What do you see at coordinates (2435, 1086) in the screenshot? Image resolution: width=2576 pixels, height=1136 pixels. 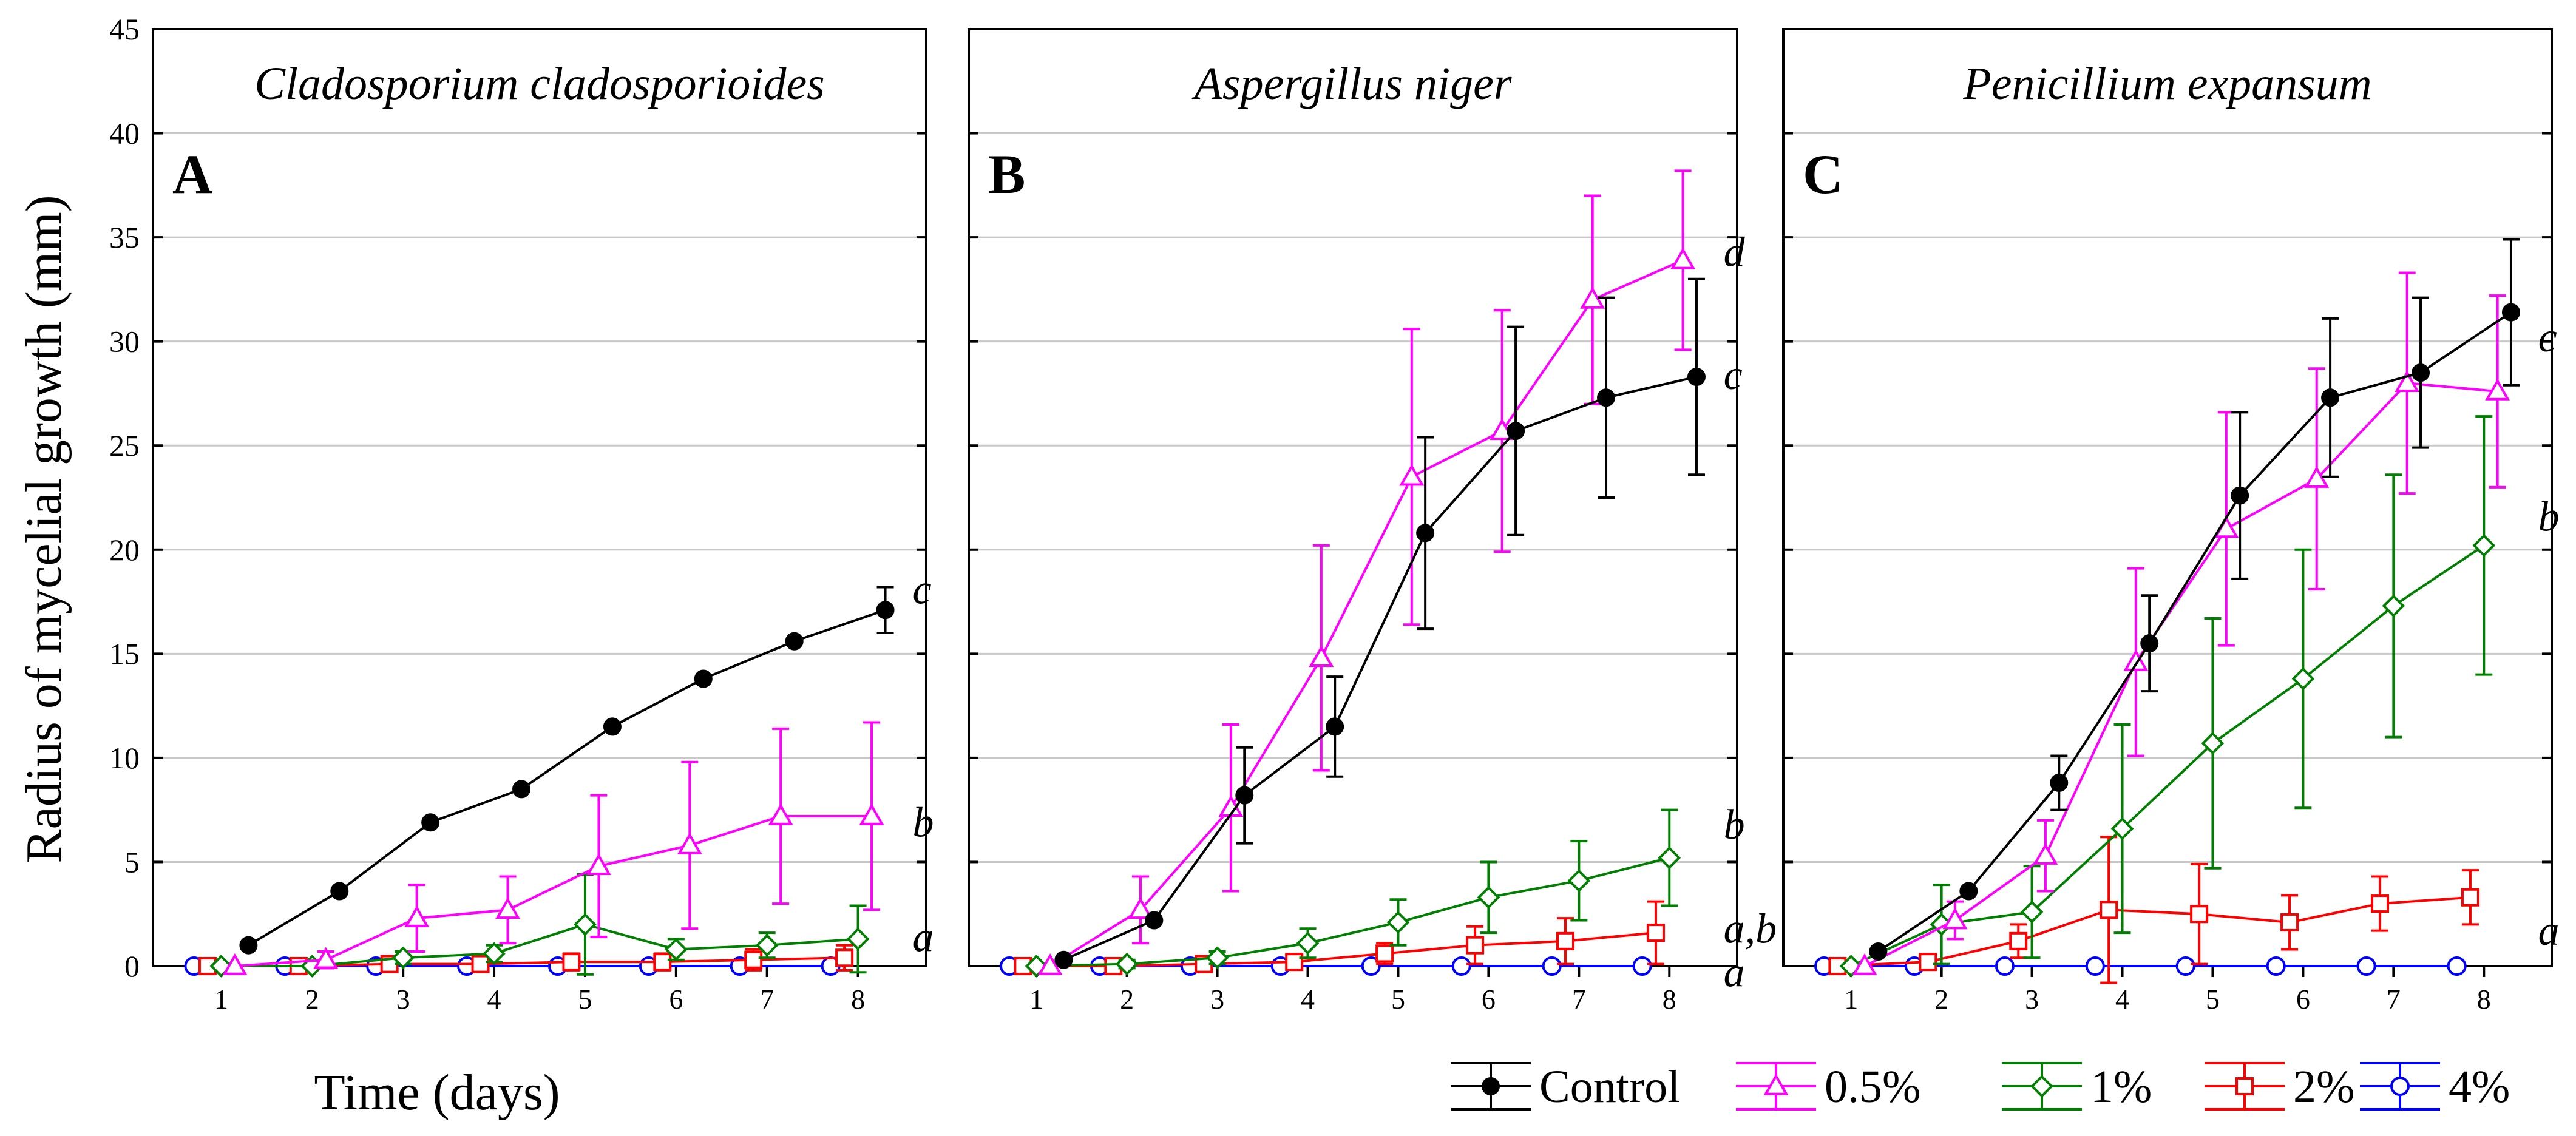 I see `legend-item: 4%` at bounding box center [2435, 1086].